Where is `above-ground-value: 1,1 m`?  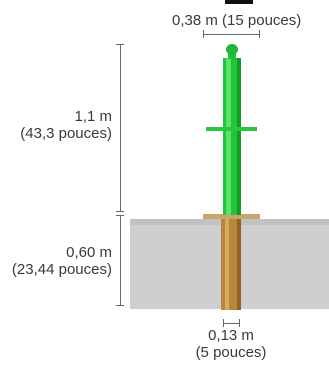 above-ground-value: 1,1 m is located at coordinates (93, 116).